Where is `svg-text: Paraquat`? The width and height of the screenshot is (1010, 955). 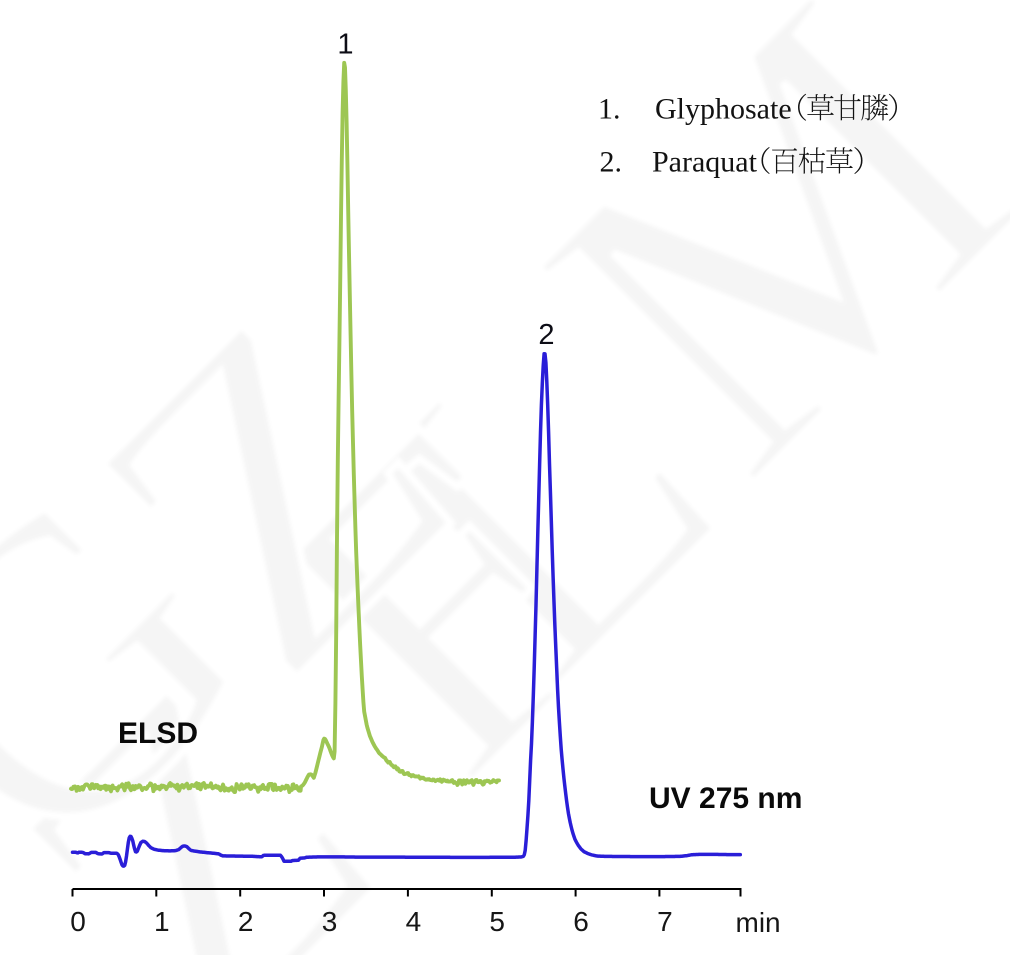 svg-text: Paraquat is located at coordinates (705, 162).